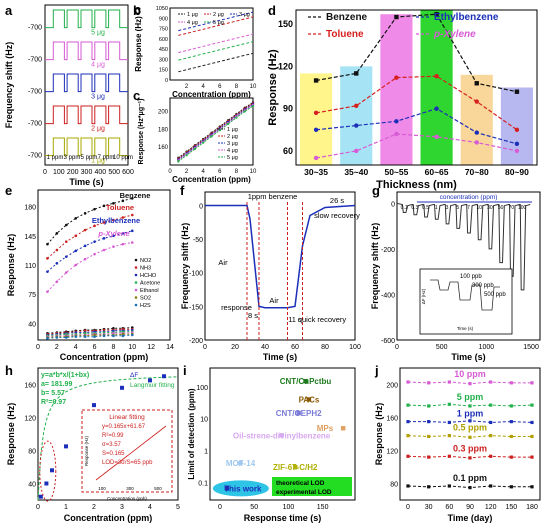 Image resolution: width=544 pixels, height=529 pixels. Describe the element at coordinates (35, 124) in the screenshot. I see `panel-a-ytick: -700` at that location.